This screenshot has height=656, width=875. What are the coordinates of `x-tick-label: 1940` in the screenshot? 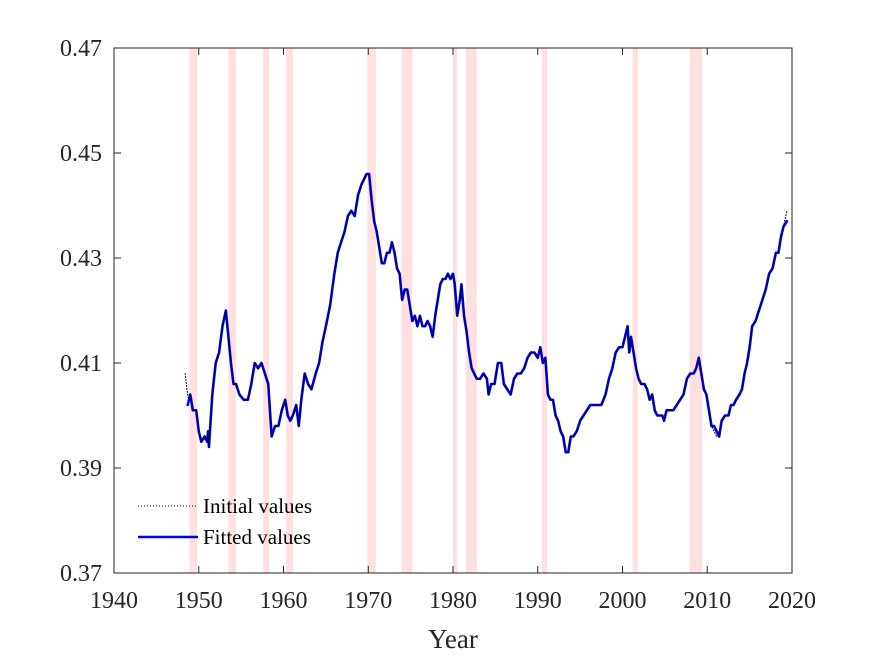 It's located at (114, 601).